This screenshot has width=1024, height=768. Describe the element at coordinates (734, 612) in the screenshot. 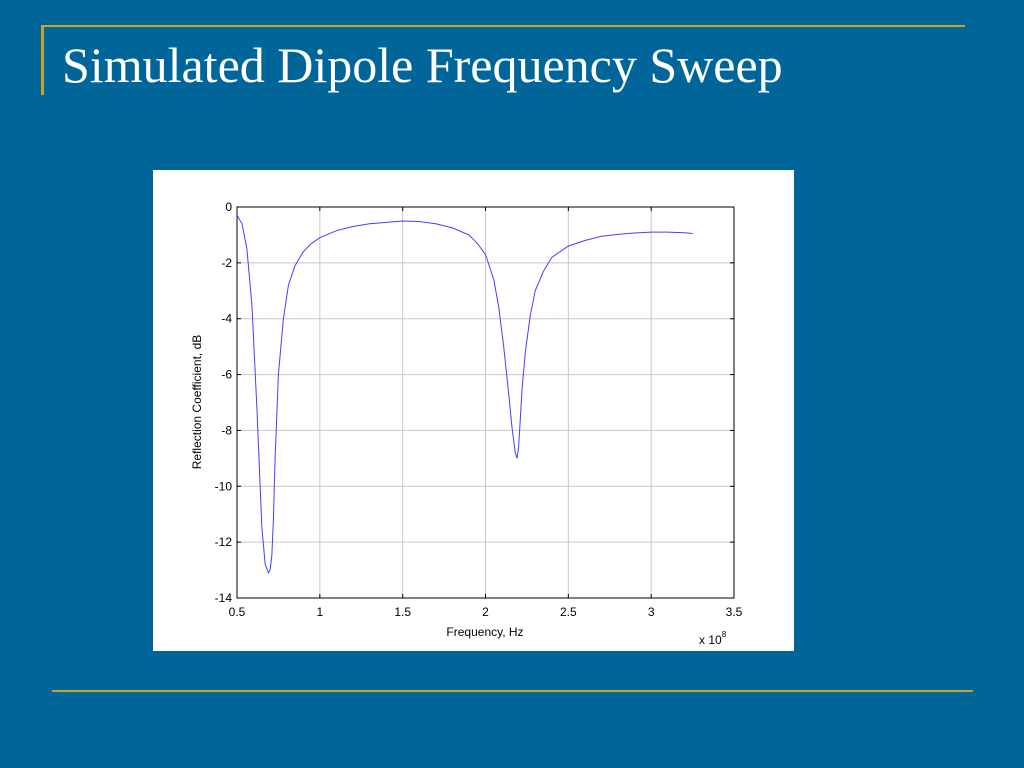

I see `x-tick-label: 3.5` at that location.